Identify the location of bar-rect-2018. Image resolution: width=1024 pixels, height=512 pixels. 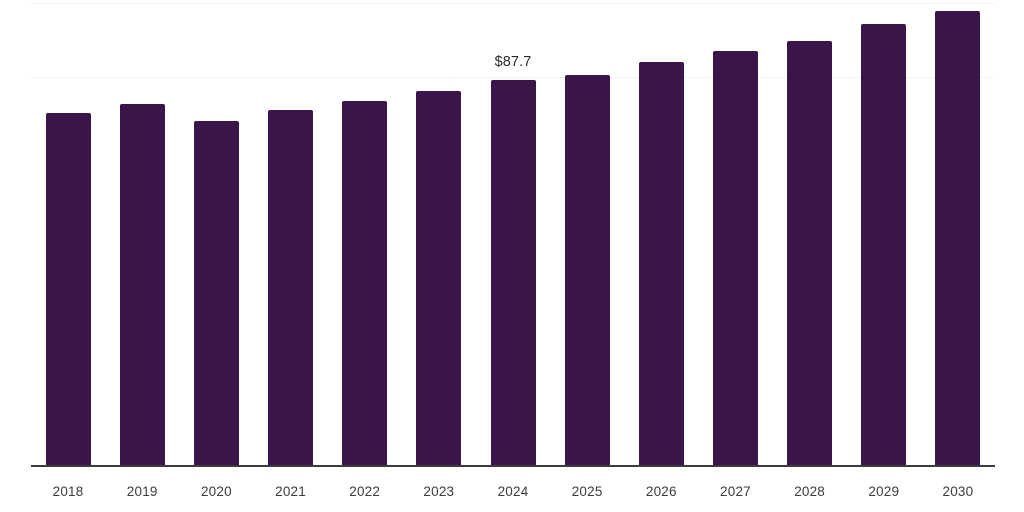
(68, 289).